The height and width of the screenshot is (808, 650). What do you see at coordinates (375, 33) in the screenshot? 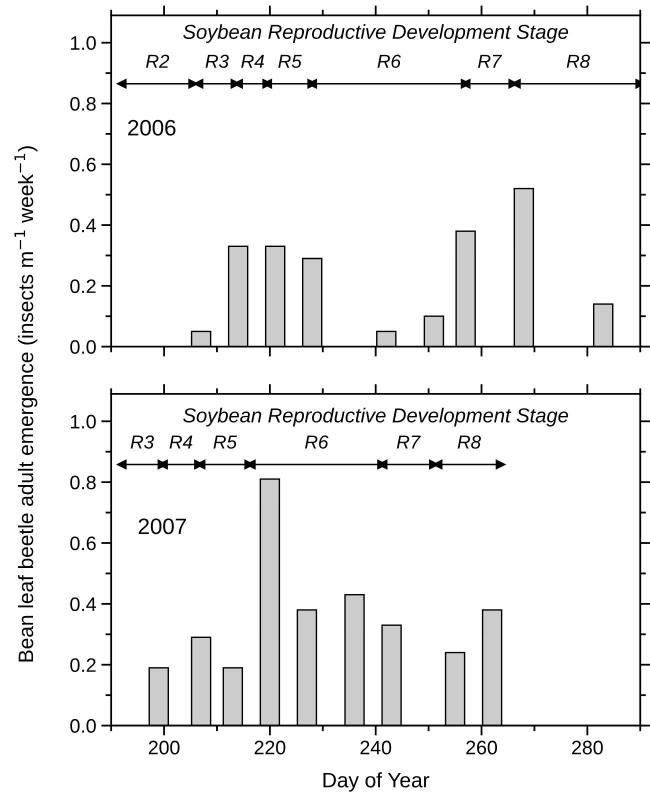
I see `chart-title: Soybean Reproductive Development Stage` at bounding box center [375, 33].